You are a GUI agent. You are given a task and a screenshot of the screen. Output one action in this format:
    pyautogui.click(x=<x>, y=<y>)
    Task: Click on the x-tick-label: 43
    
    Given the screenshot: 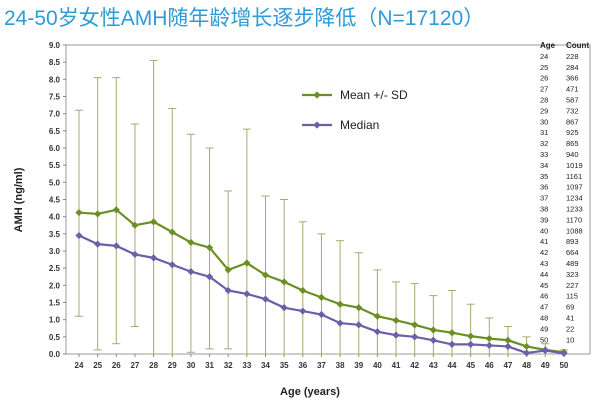 What is the action you would take?
    pyautogui.click(x=433, y=365)
    